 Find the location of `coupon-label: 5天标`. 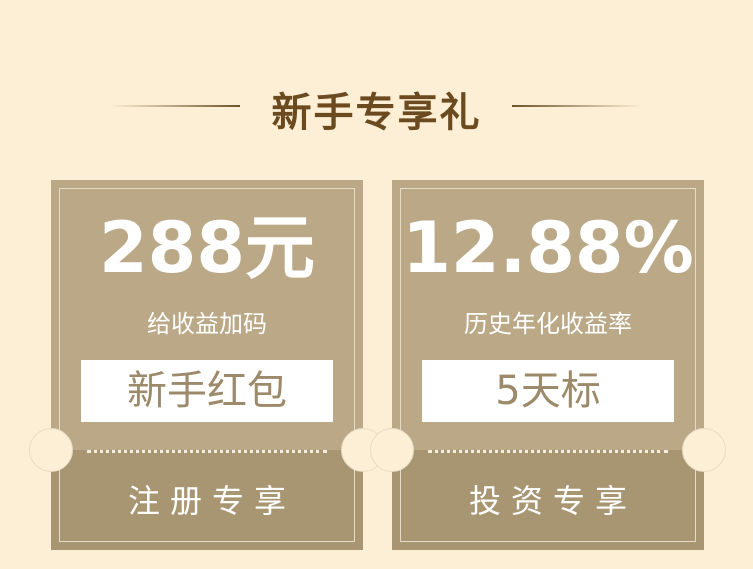

coupon-label: 5天标 is located at coordinates (548, 391).